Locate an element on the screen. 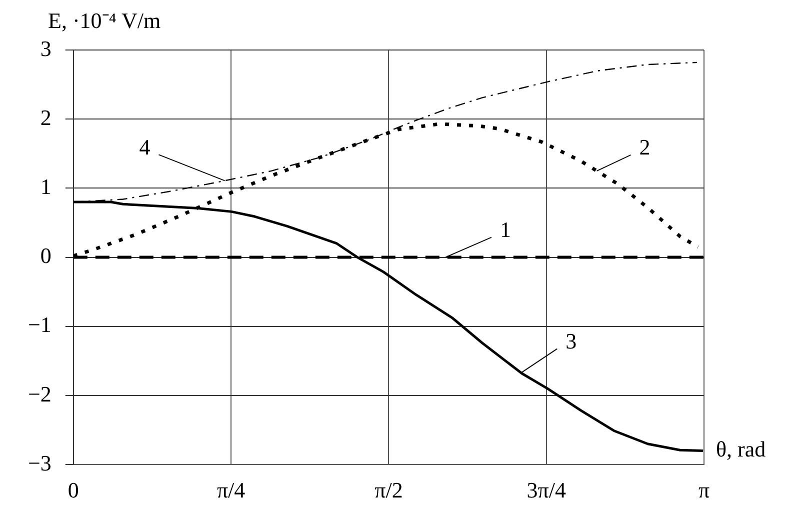  series-label: 1 is located at coordinates (505, 229).